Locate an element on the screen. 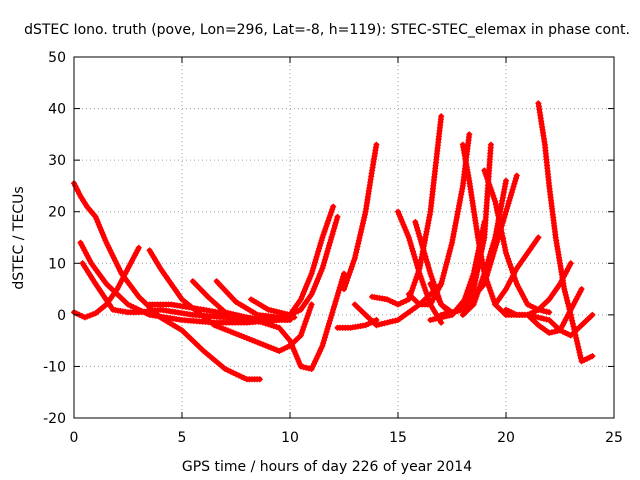 This screenshot has width=640, height=480. y-tick-label: -20 is located at coordinates (54, 419).